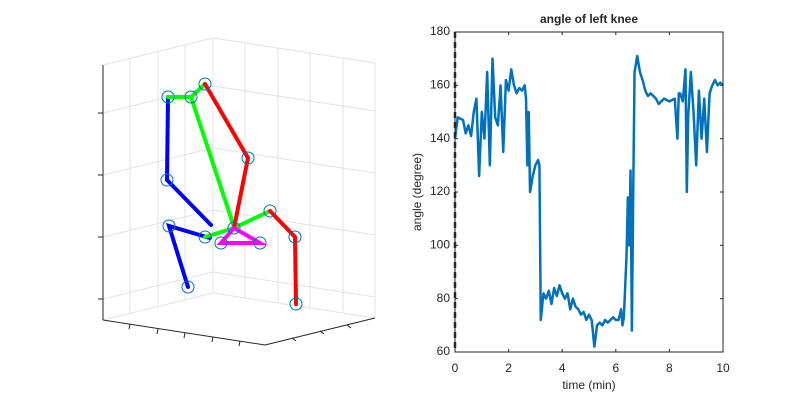 The height and width of the screenshot is (400, 800). I want to click on x-tick-label: 8, so click(669, 368).